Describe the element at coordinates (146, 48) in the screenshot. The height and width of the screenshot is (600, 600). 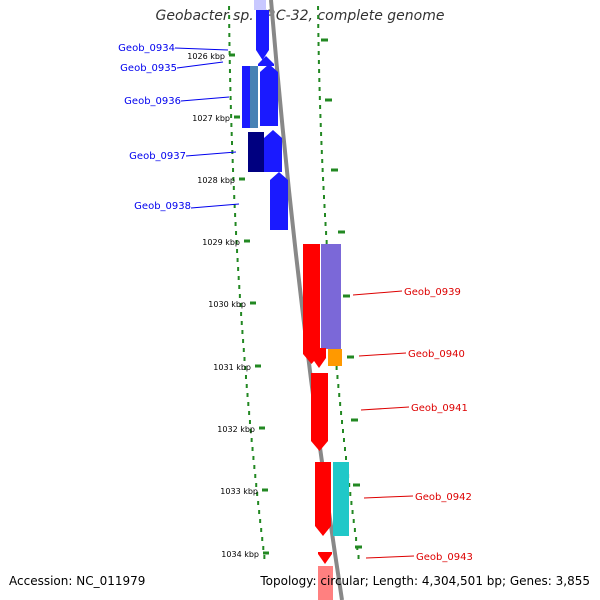
I see `gene-label-forward: Geob_0934` at that location.